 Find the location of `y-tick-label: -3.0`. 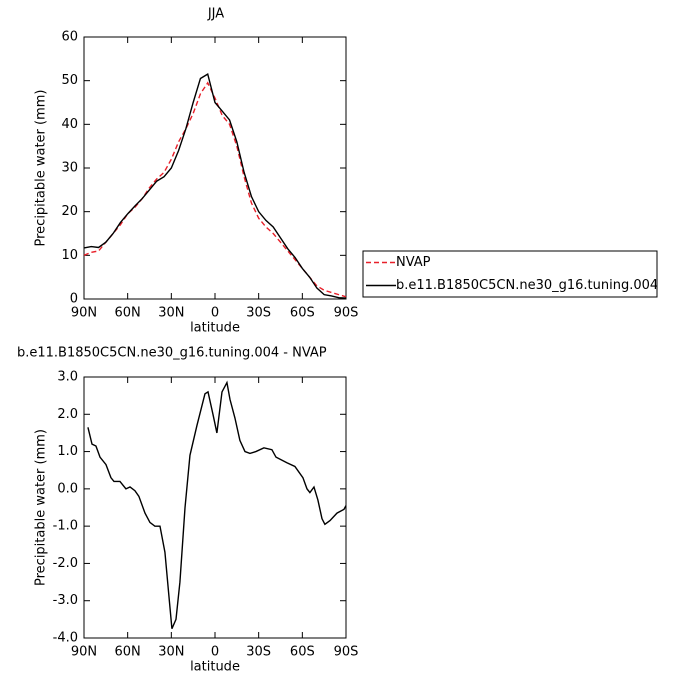

y-tick-label: -3.0 is located at coordinates (65, 600).